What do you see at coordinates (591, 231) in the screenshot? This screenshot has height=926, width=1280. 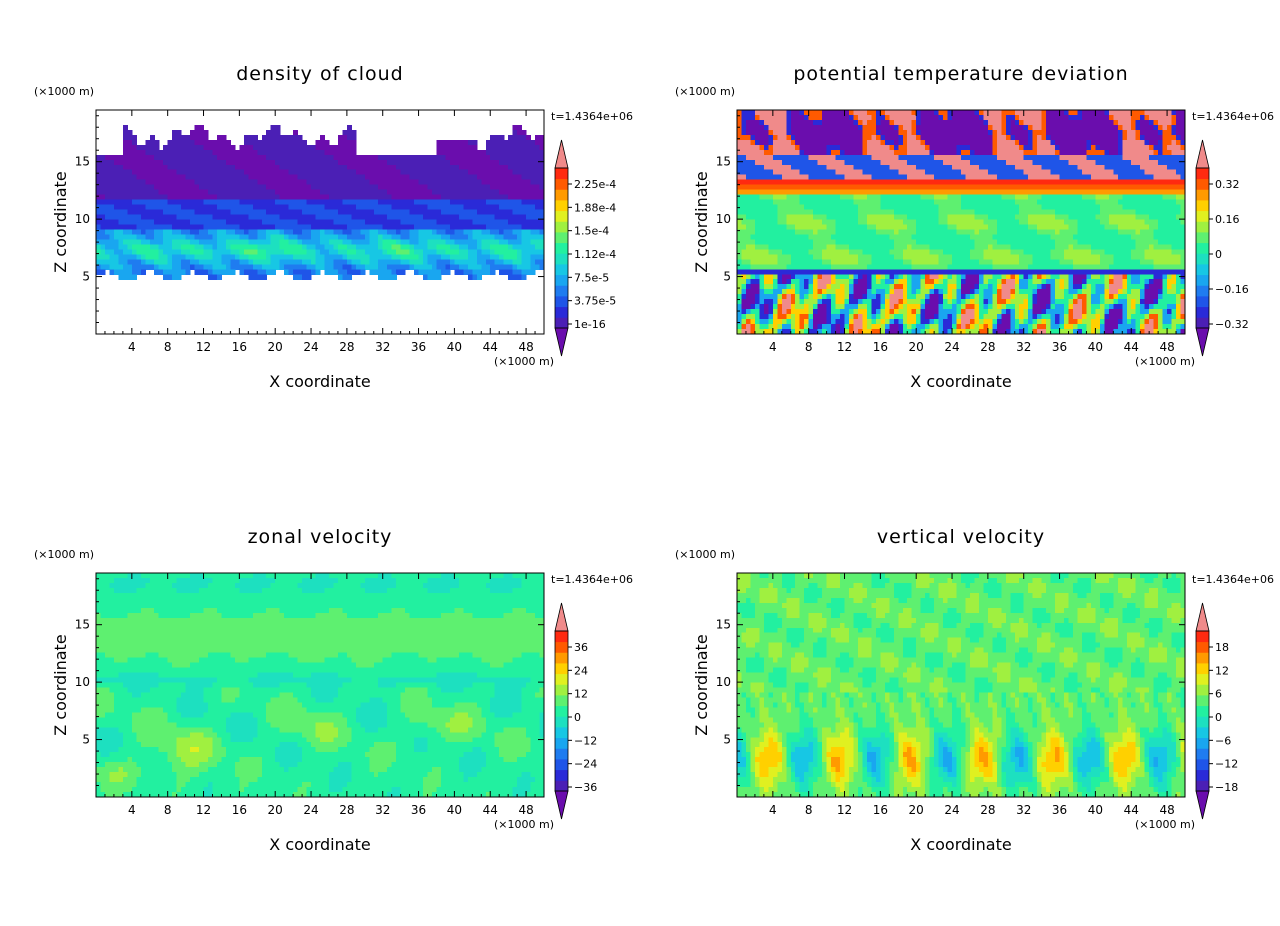 I see `colorbar-label: 1.5e-4` at bounding box center [591, 231].